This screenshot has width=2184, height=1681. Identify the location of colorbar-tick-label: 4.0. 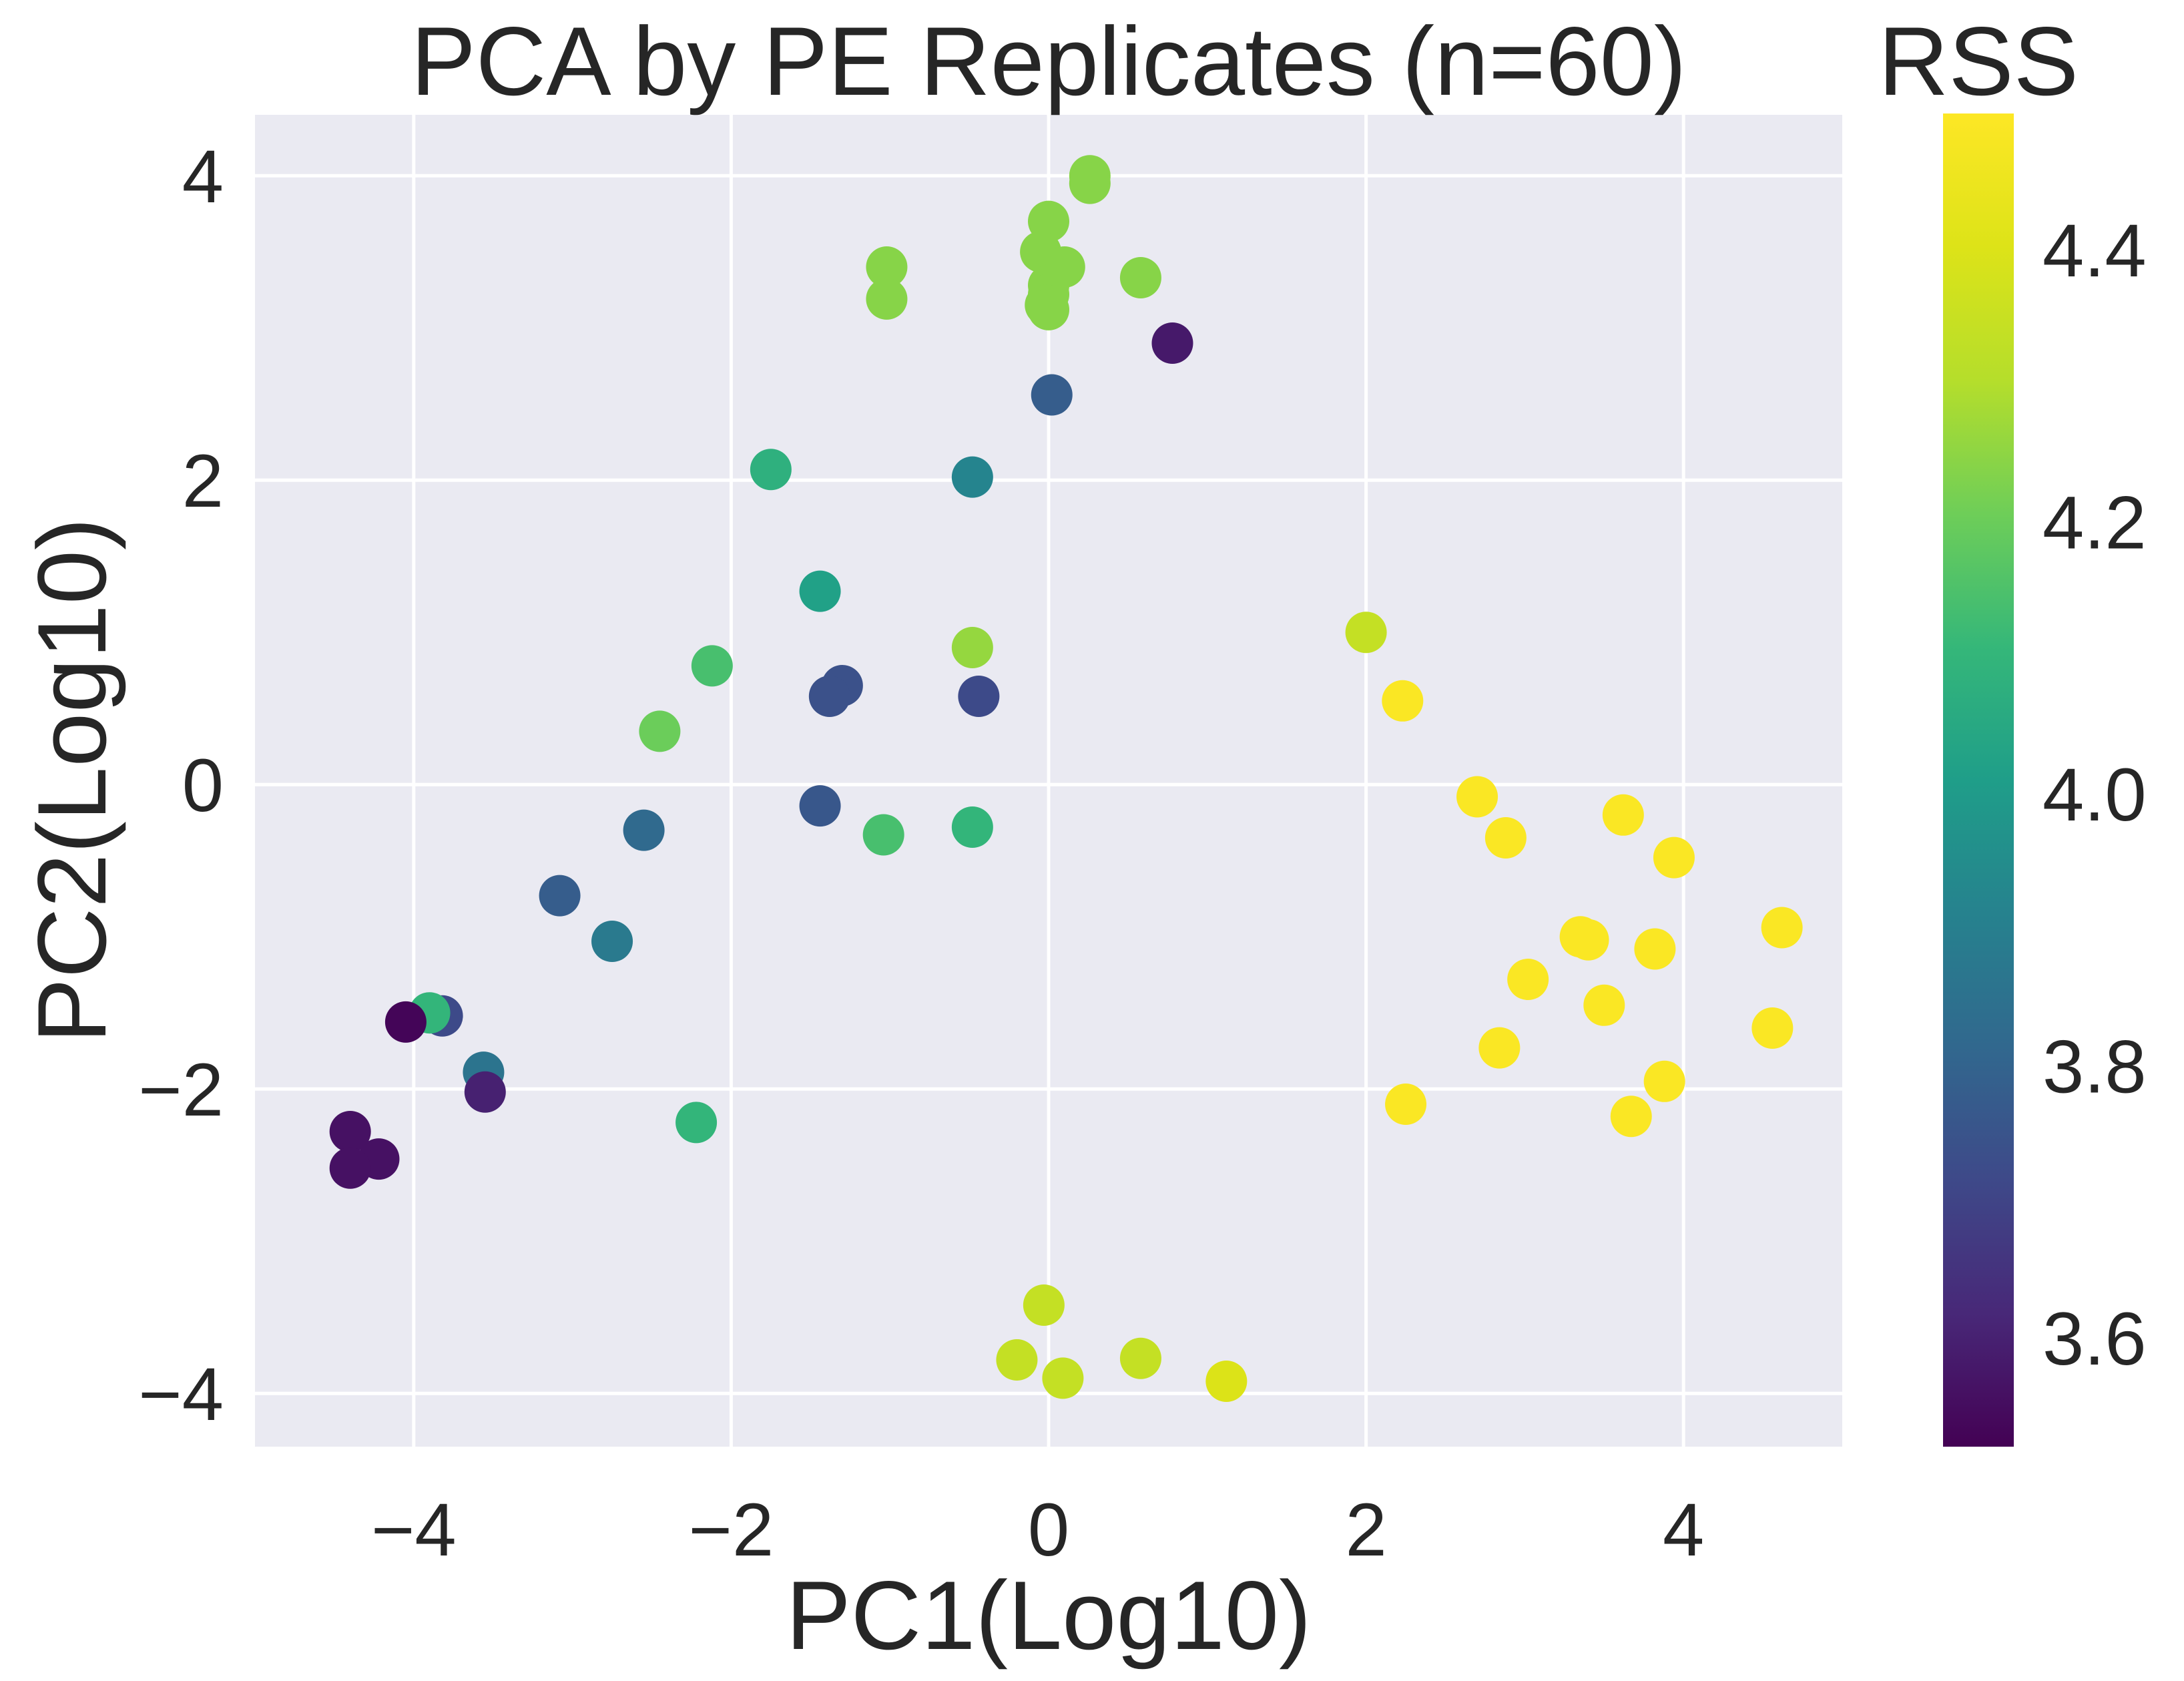
(2094, 794).